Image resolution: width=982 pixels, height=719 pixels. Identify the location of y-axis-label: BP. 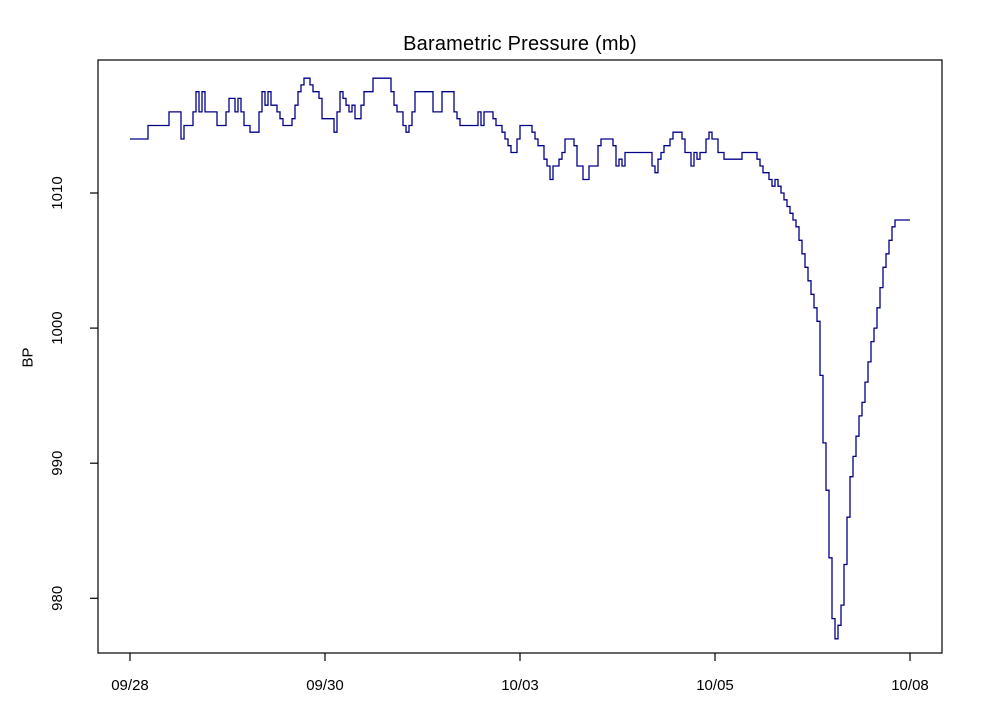
(28, 357).